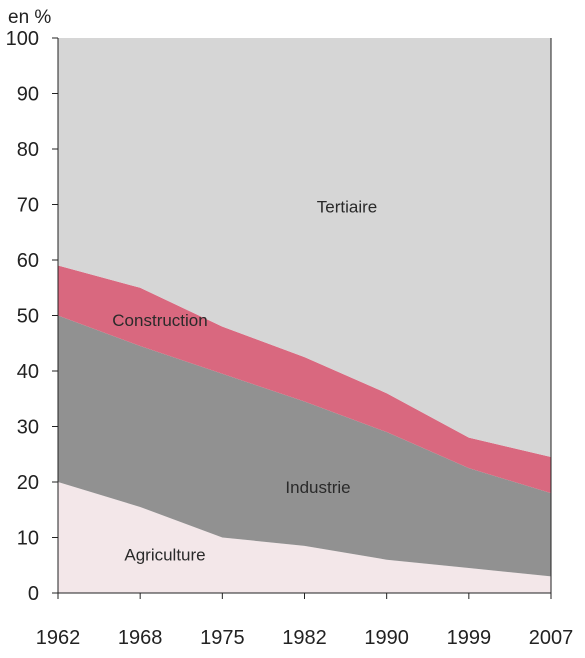 The image size is (585, 658). Describe the element at coordinates (551, 638) in the screenshot. I see `x-tick-label: 2007` at that location.